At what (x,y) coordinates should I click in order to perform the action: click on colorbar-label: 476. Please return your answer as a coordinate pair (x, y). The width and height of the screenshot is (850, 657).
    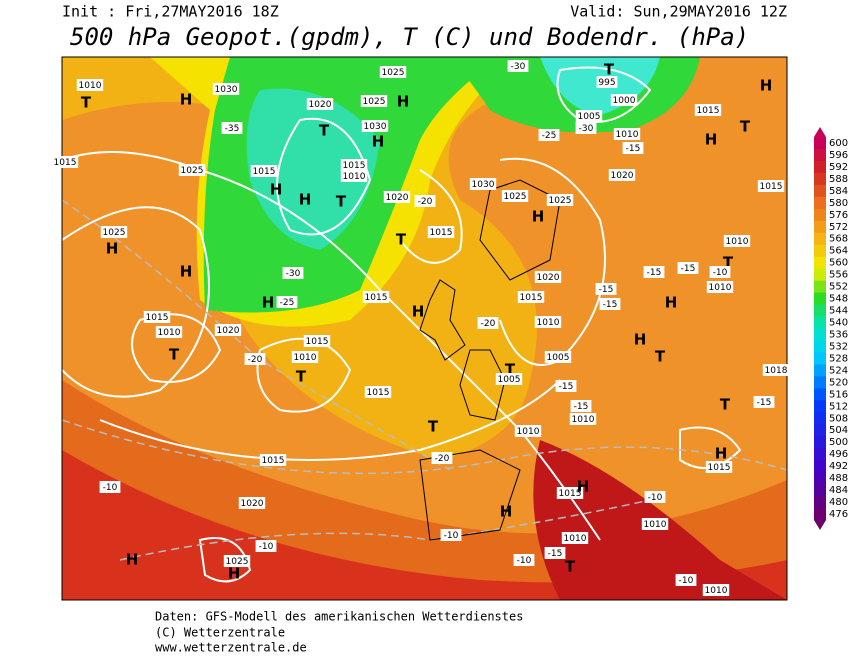
    Looking at the image, I should click on (838, 514).